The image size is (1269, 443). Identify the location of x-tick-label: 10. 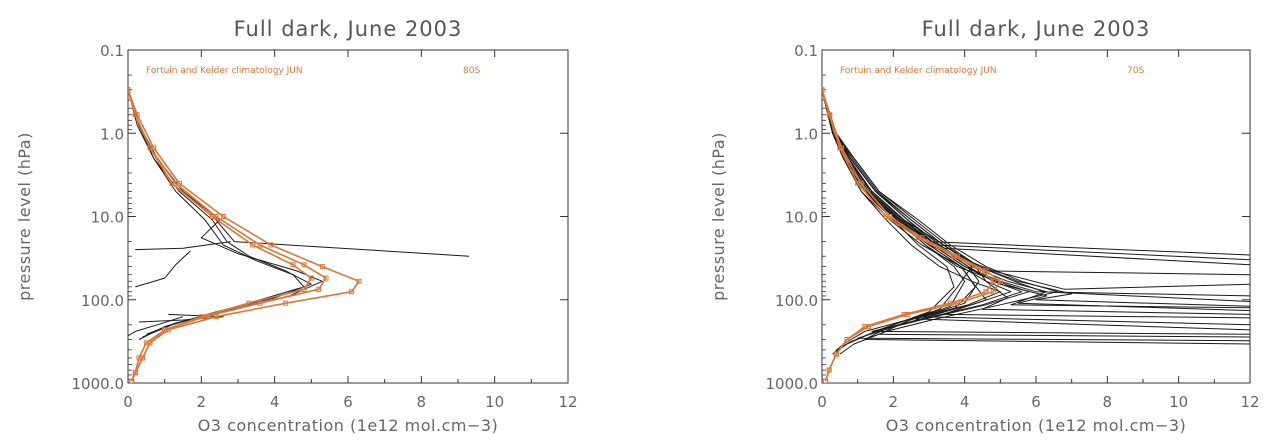
(494, 402).